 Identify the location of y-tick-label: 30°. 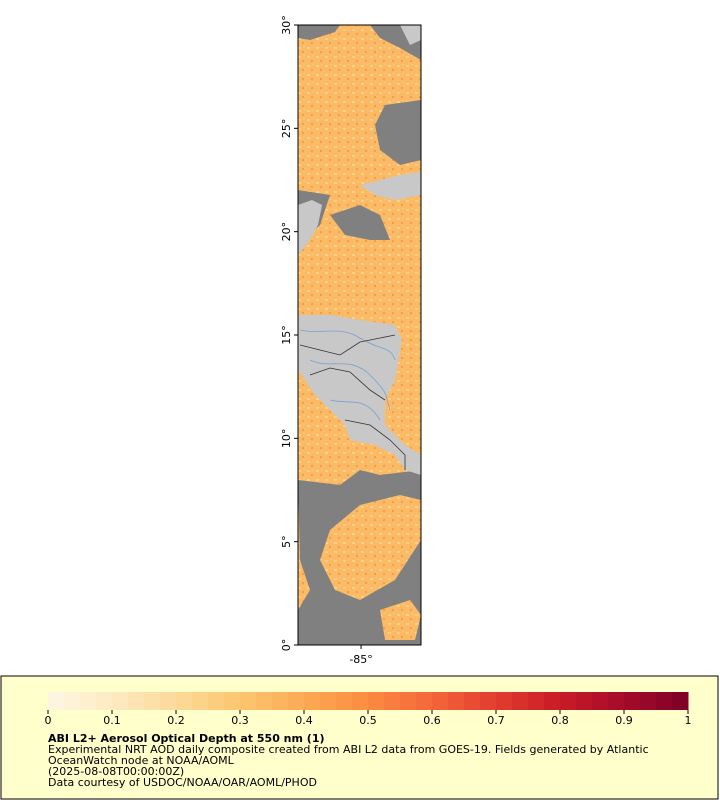
(286, 25).